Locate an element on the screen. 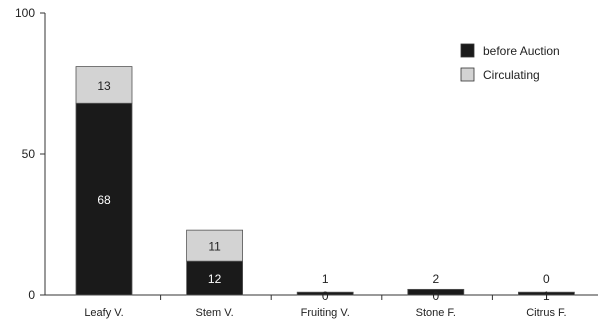 The width and height of the screenshot is (602, 324). data-label-before-auction: 12 is located at coordinates (215, 279).